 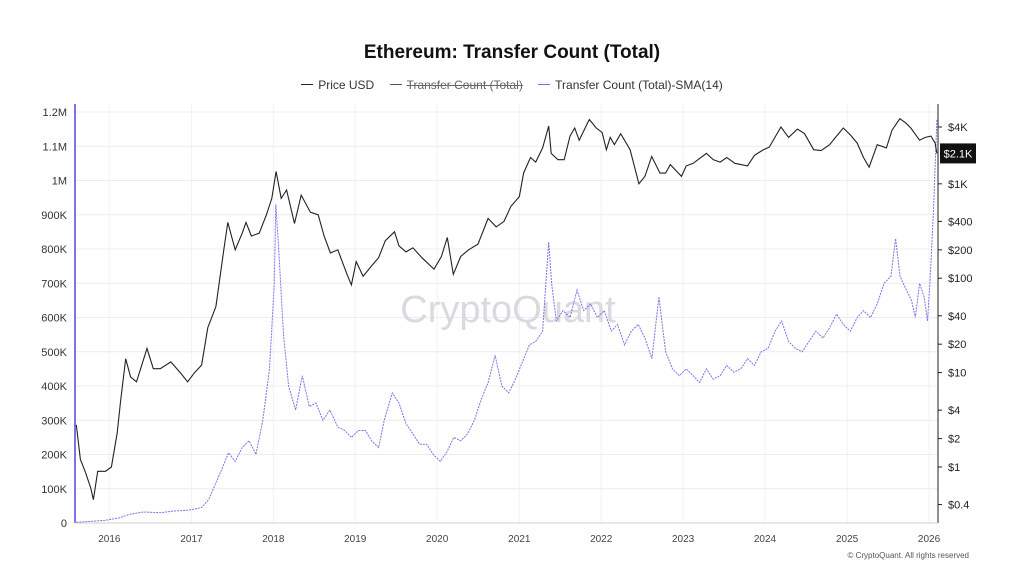 I want to click on left-tick-label: 100K, so click(x=54, y=490).